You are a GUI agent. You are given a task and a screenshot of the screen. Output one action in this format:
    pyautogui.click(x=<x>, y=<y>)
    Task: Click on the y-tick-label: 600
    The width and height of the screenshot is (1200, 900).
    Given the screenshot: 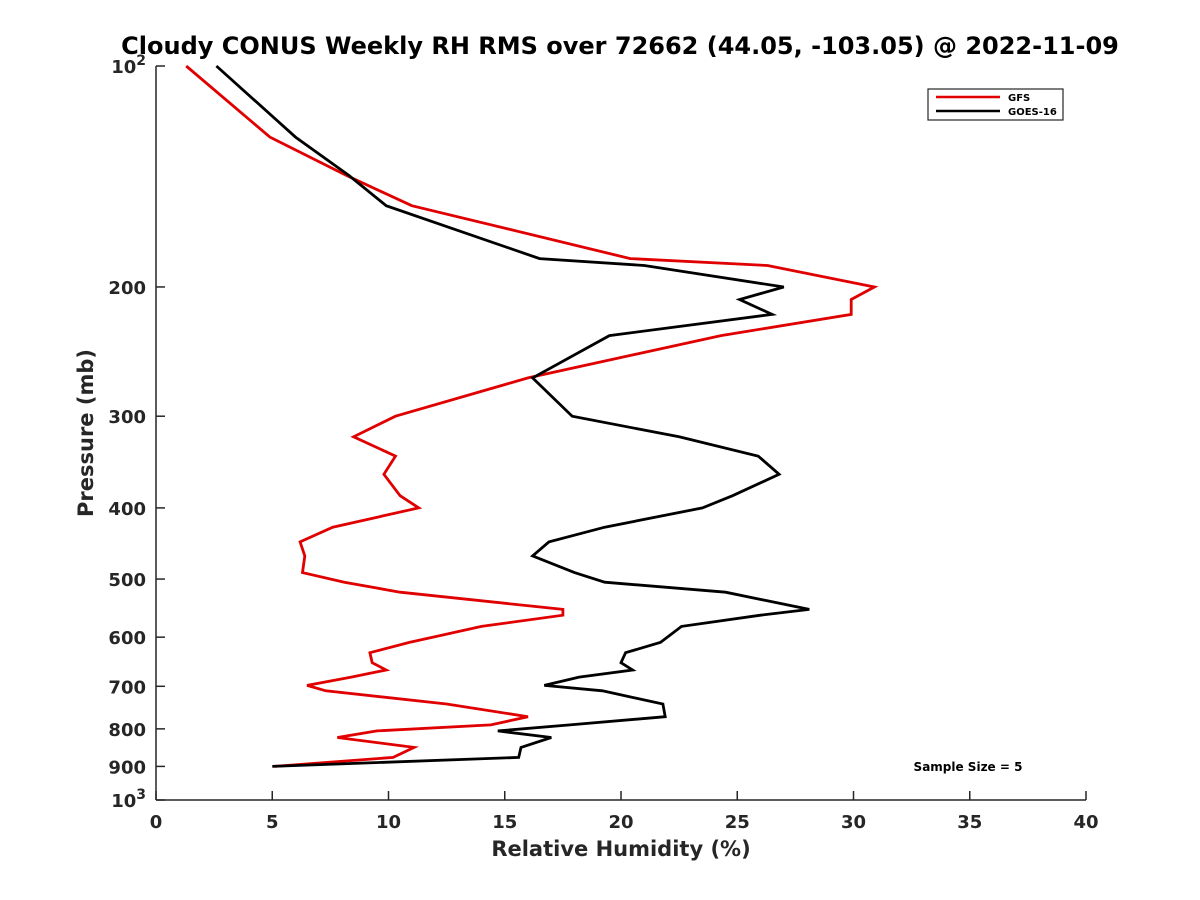 What is the action you would take?
    pyautogui.click(x=127, y=638)
    